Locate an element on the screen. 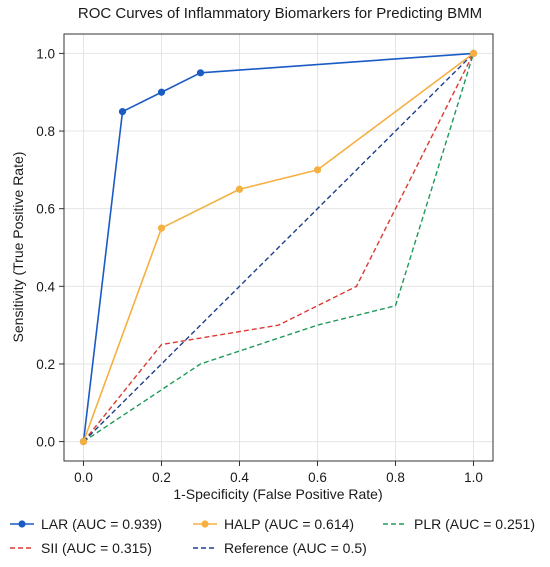 This screenshot has width=550, height=567. legend-marker-lar is located at coordinates (22, 524).